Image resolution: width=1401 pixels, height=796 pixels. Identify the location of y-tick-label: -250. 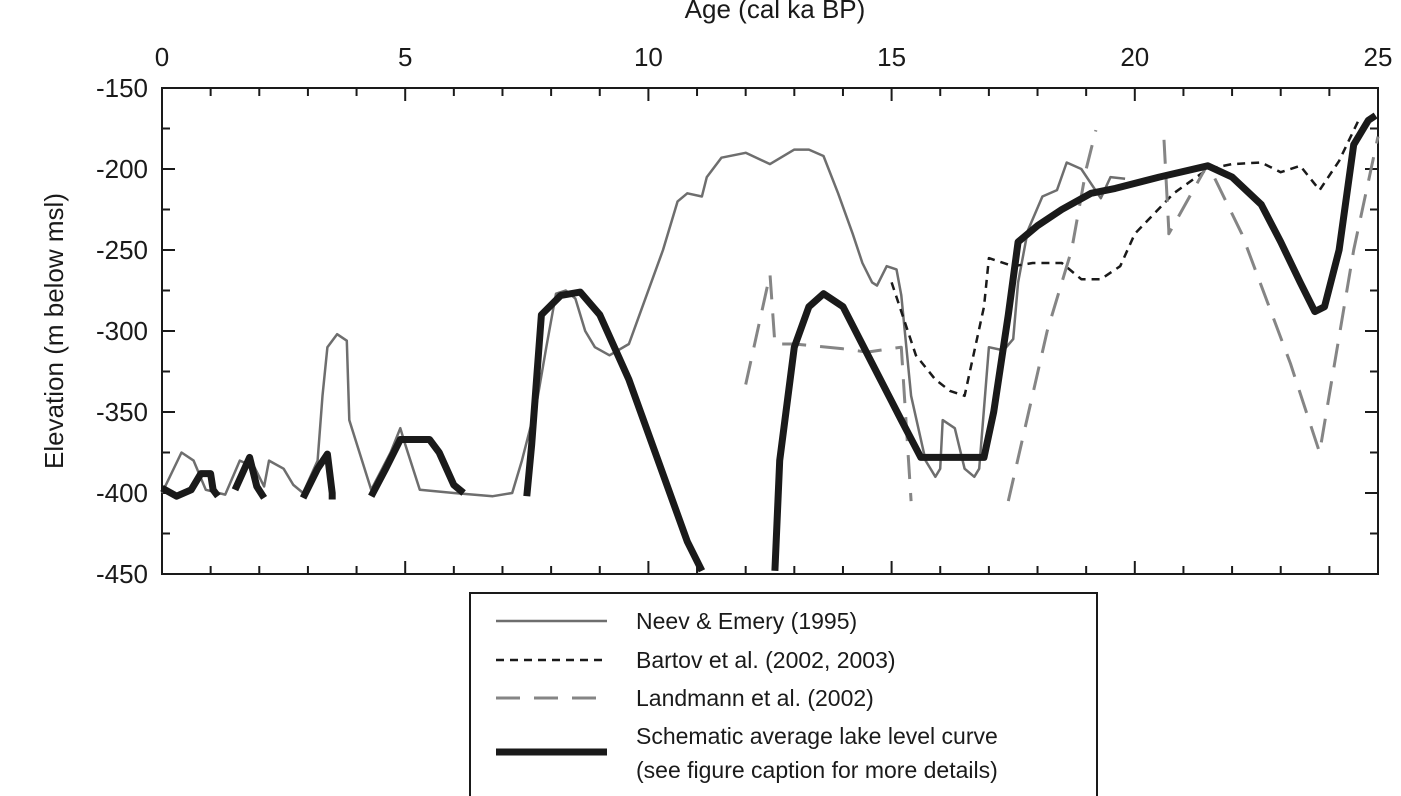
(122, 250).